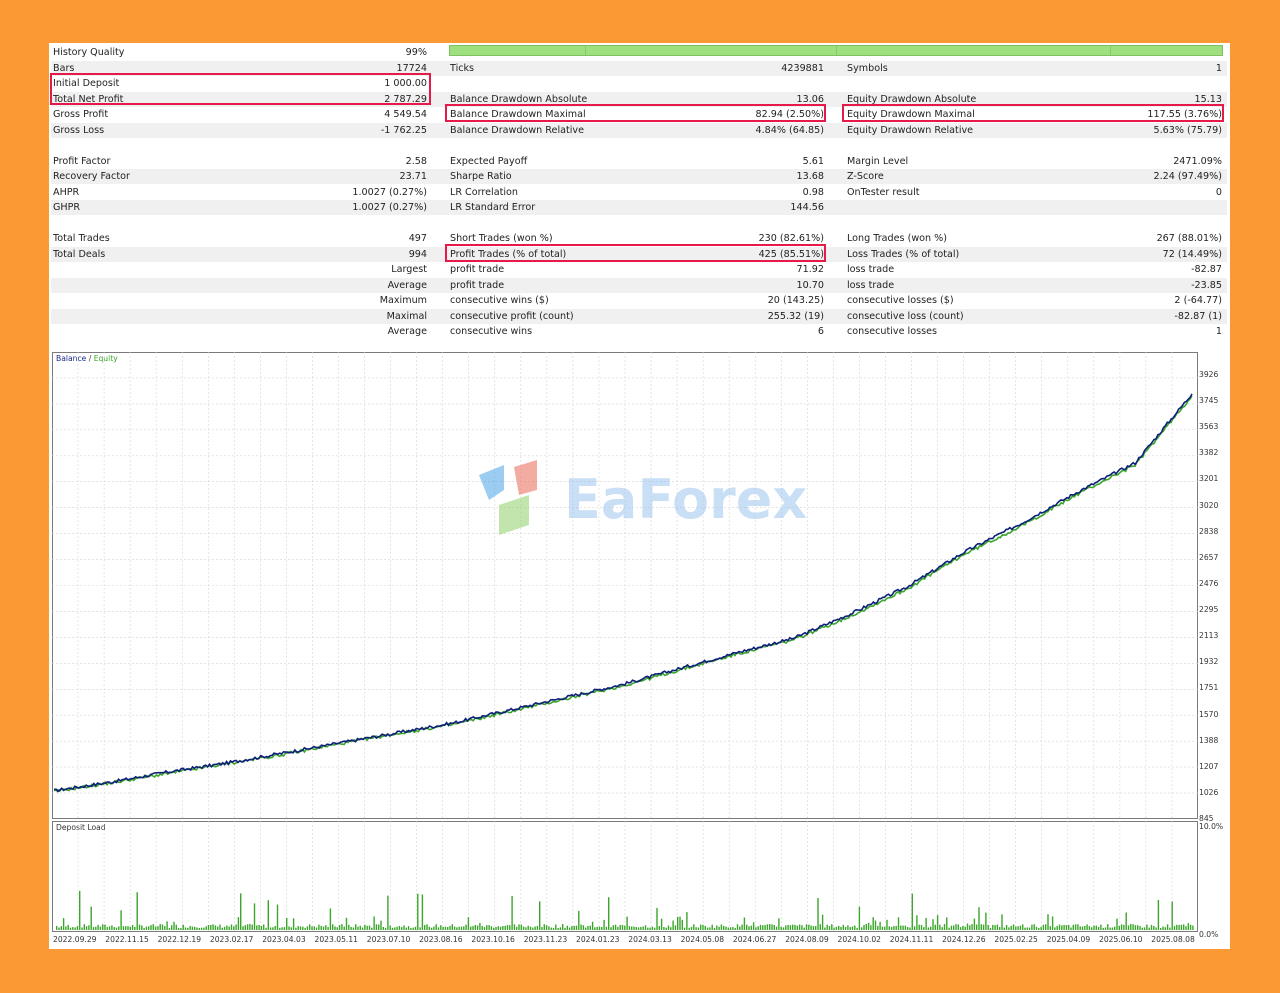  I want to click on quality-bar-separator, so click(836, 50).